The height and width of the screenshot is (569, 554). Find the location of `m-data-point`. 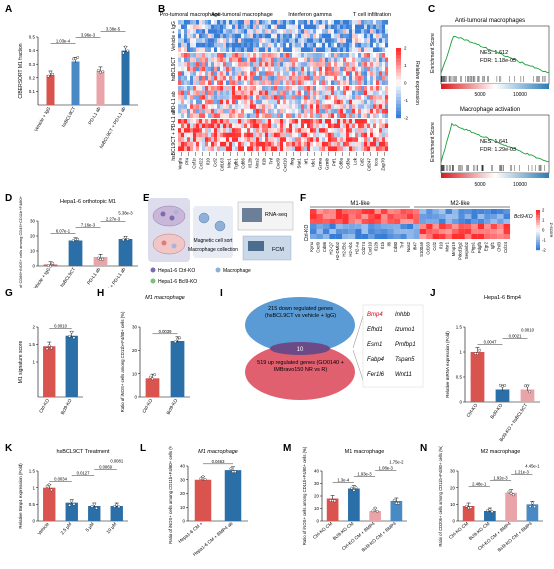

m-data-point is located at coordinates (394, 500).